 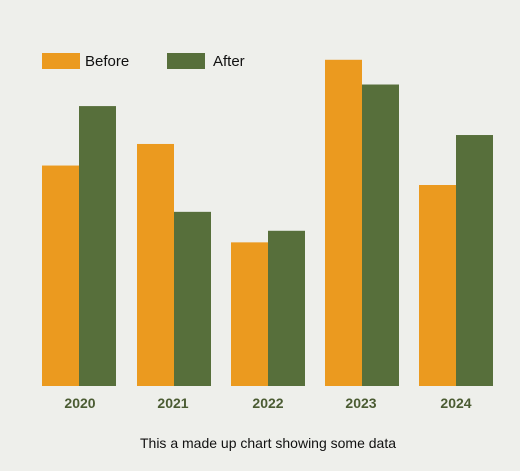 I want to click on bar-before-2023, so click(x=343, y=223).